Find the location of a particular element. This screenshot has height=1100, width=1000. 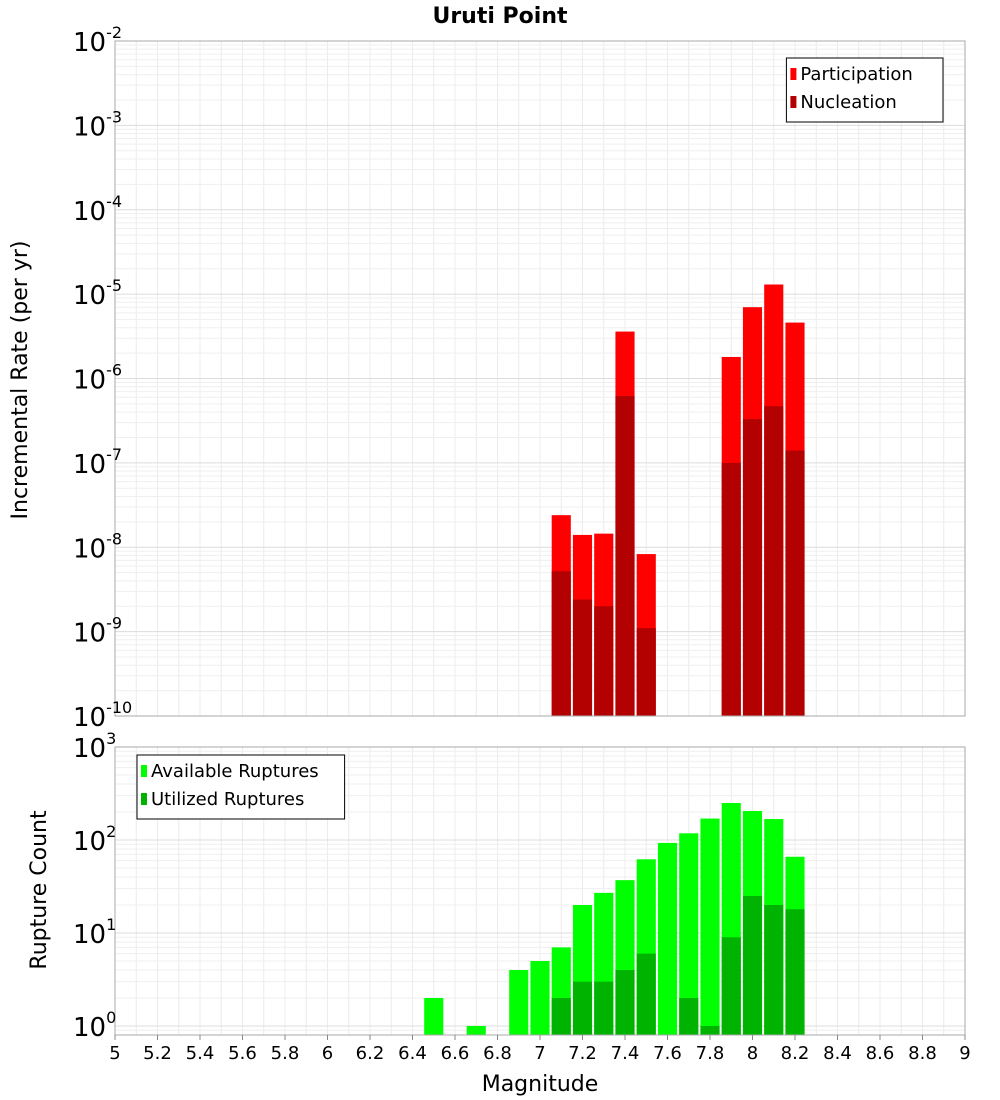

bottom-y-tick-exponent: 0 is located at coordinates (111, 1017).